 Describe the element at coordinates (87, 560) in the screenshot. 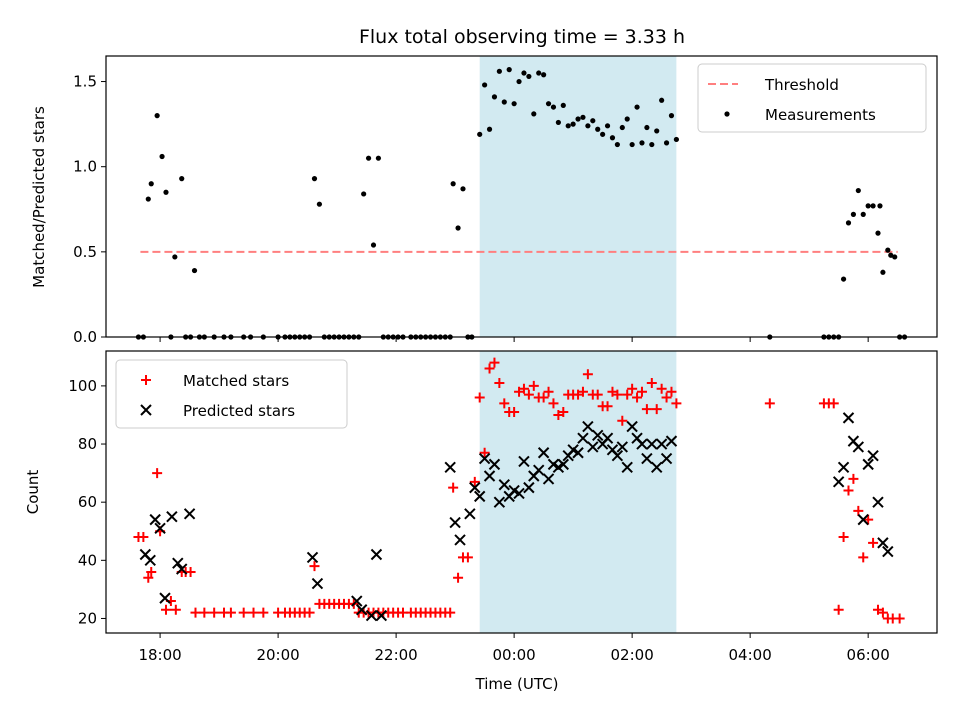

I see `y-tick-label: 40` at that location.